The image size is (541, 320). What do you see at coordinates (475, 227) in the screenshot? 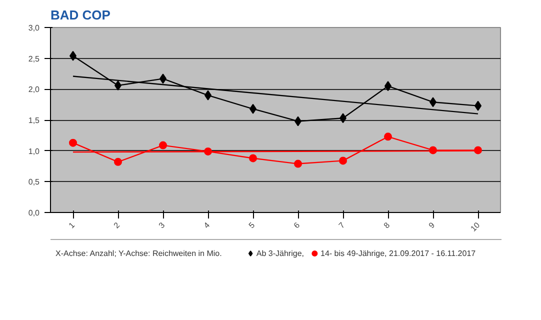
I see `x-tick-label: 10` at bounding box center [475, 227].